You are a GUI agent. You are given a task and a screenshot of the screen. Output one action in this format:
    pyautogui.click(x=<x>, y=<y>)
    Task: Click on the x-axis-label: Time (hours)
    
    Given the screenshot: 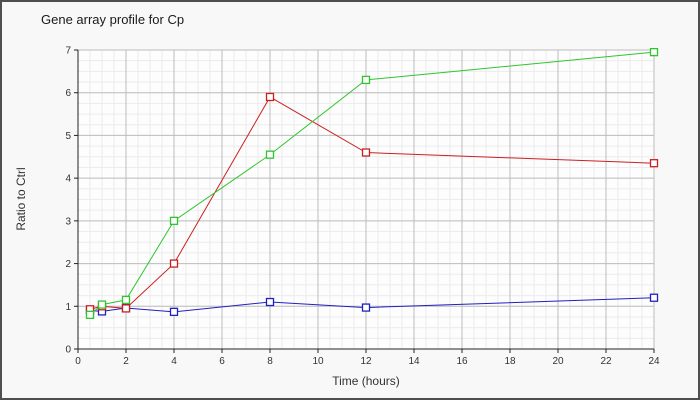 What is the action you would take?
    pyautogui.click(x=366, y=381)
    